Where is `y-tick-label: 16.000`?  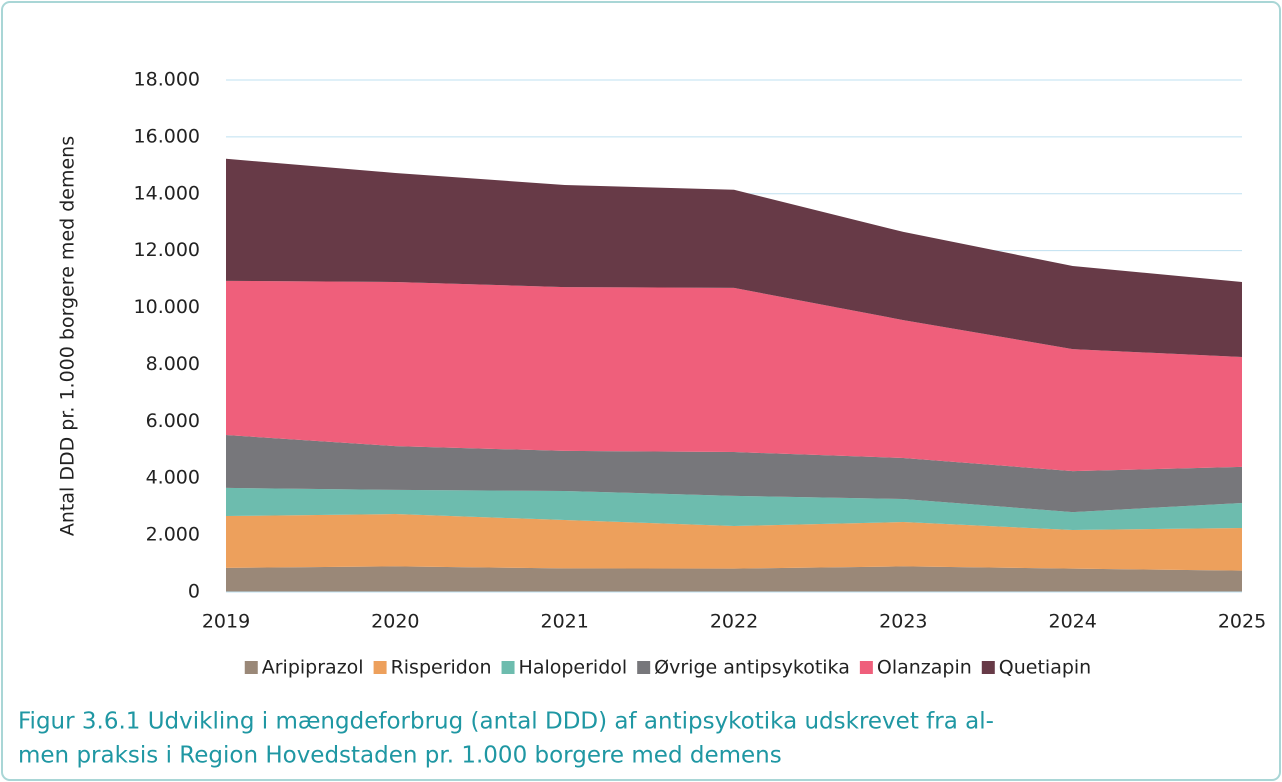 y-tick-label: 16.000 is located at coordinates (167, 136).